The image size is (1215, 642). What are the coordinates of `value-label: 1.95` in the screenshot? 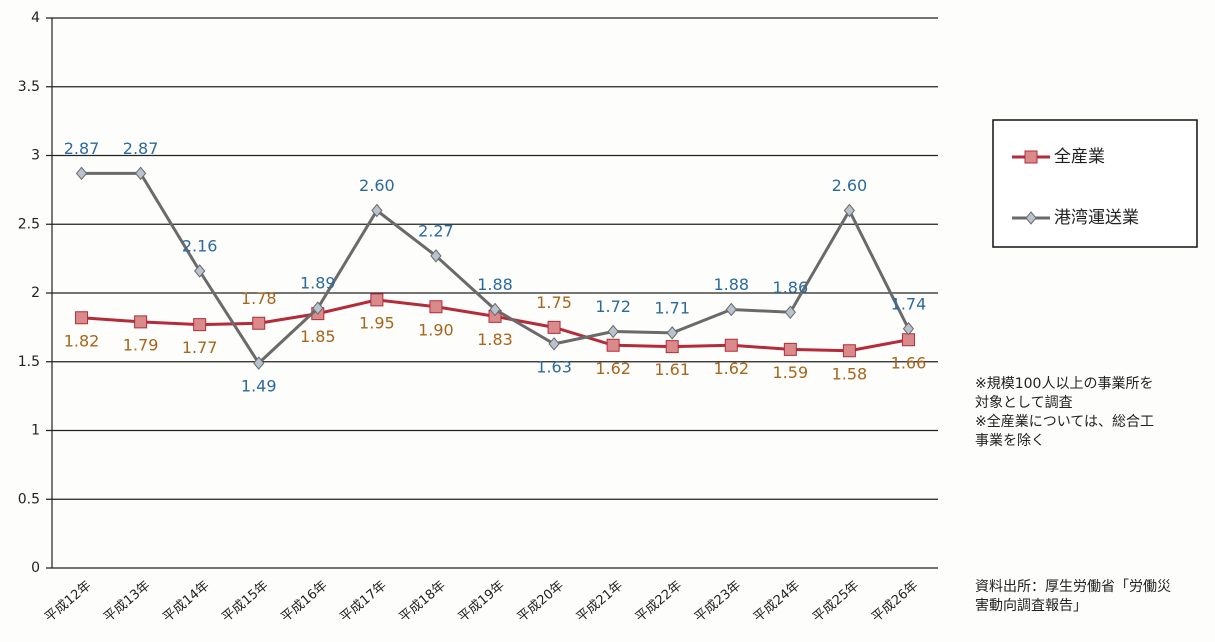 It's located at (377, 322).